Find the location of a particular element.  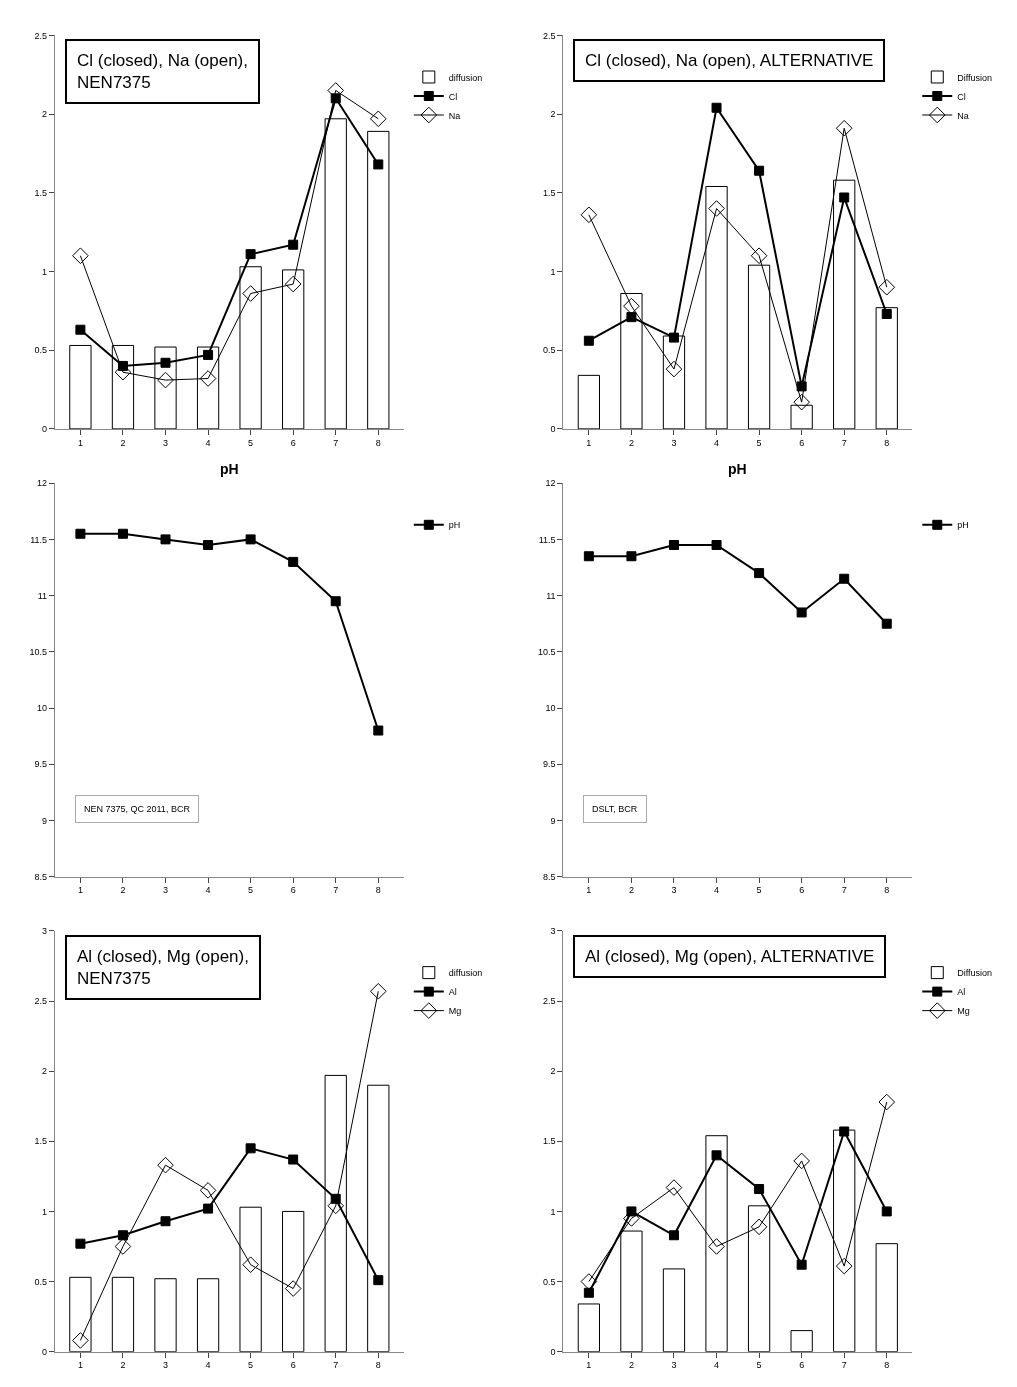

annotation: NEN 7375, QC 2011, BCR is located at coordinates (137, 809).